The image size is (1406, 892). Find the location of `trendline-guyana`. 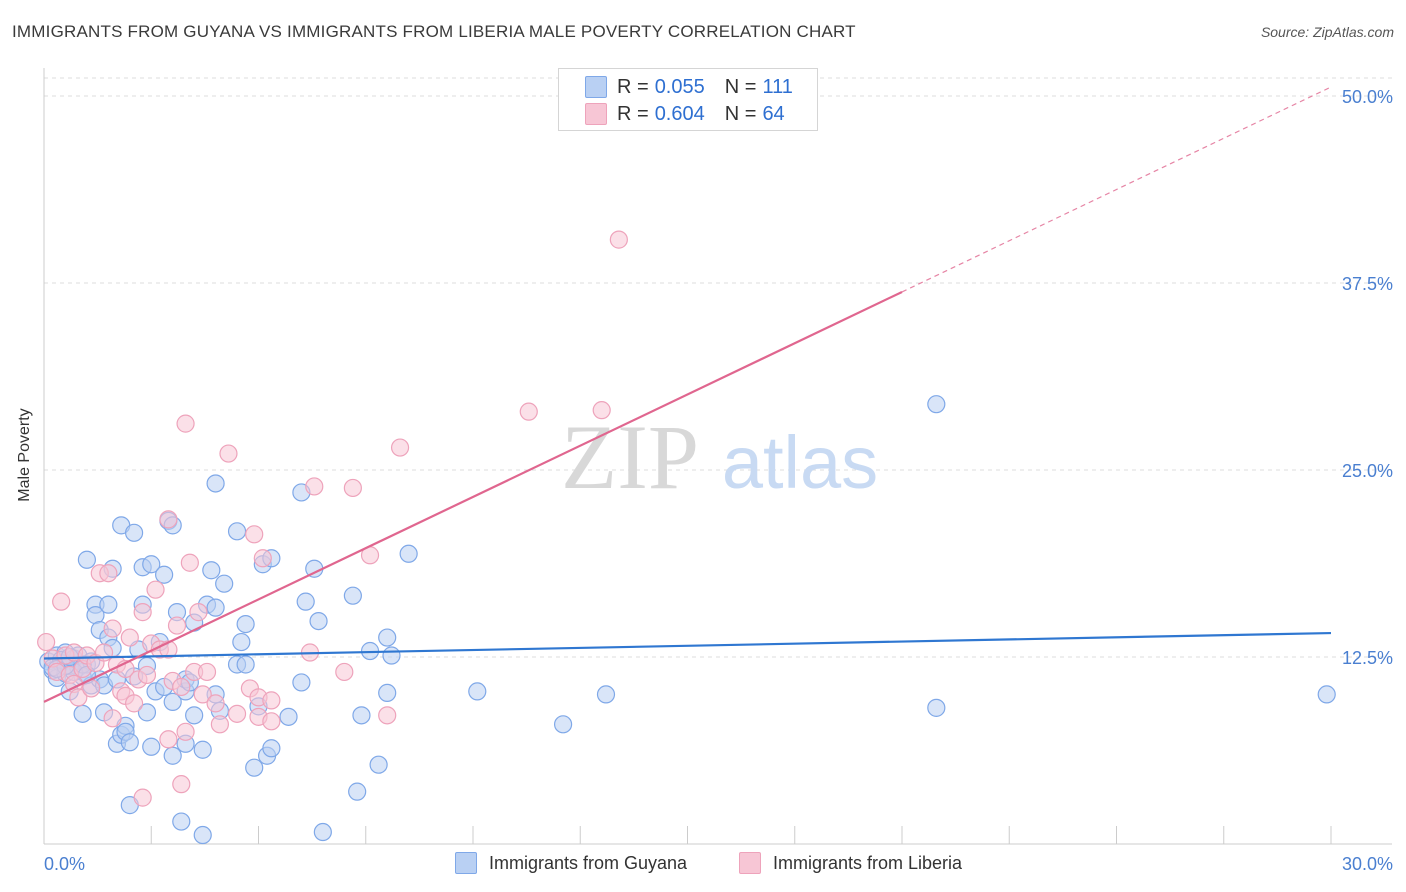

trendline-guyana is located at coordinates (687, 645).